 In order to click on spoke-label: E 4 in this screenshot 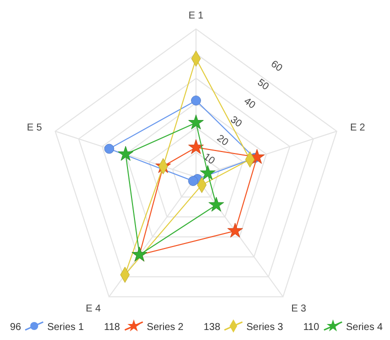, I will do `click(94, 309)`.